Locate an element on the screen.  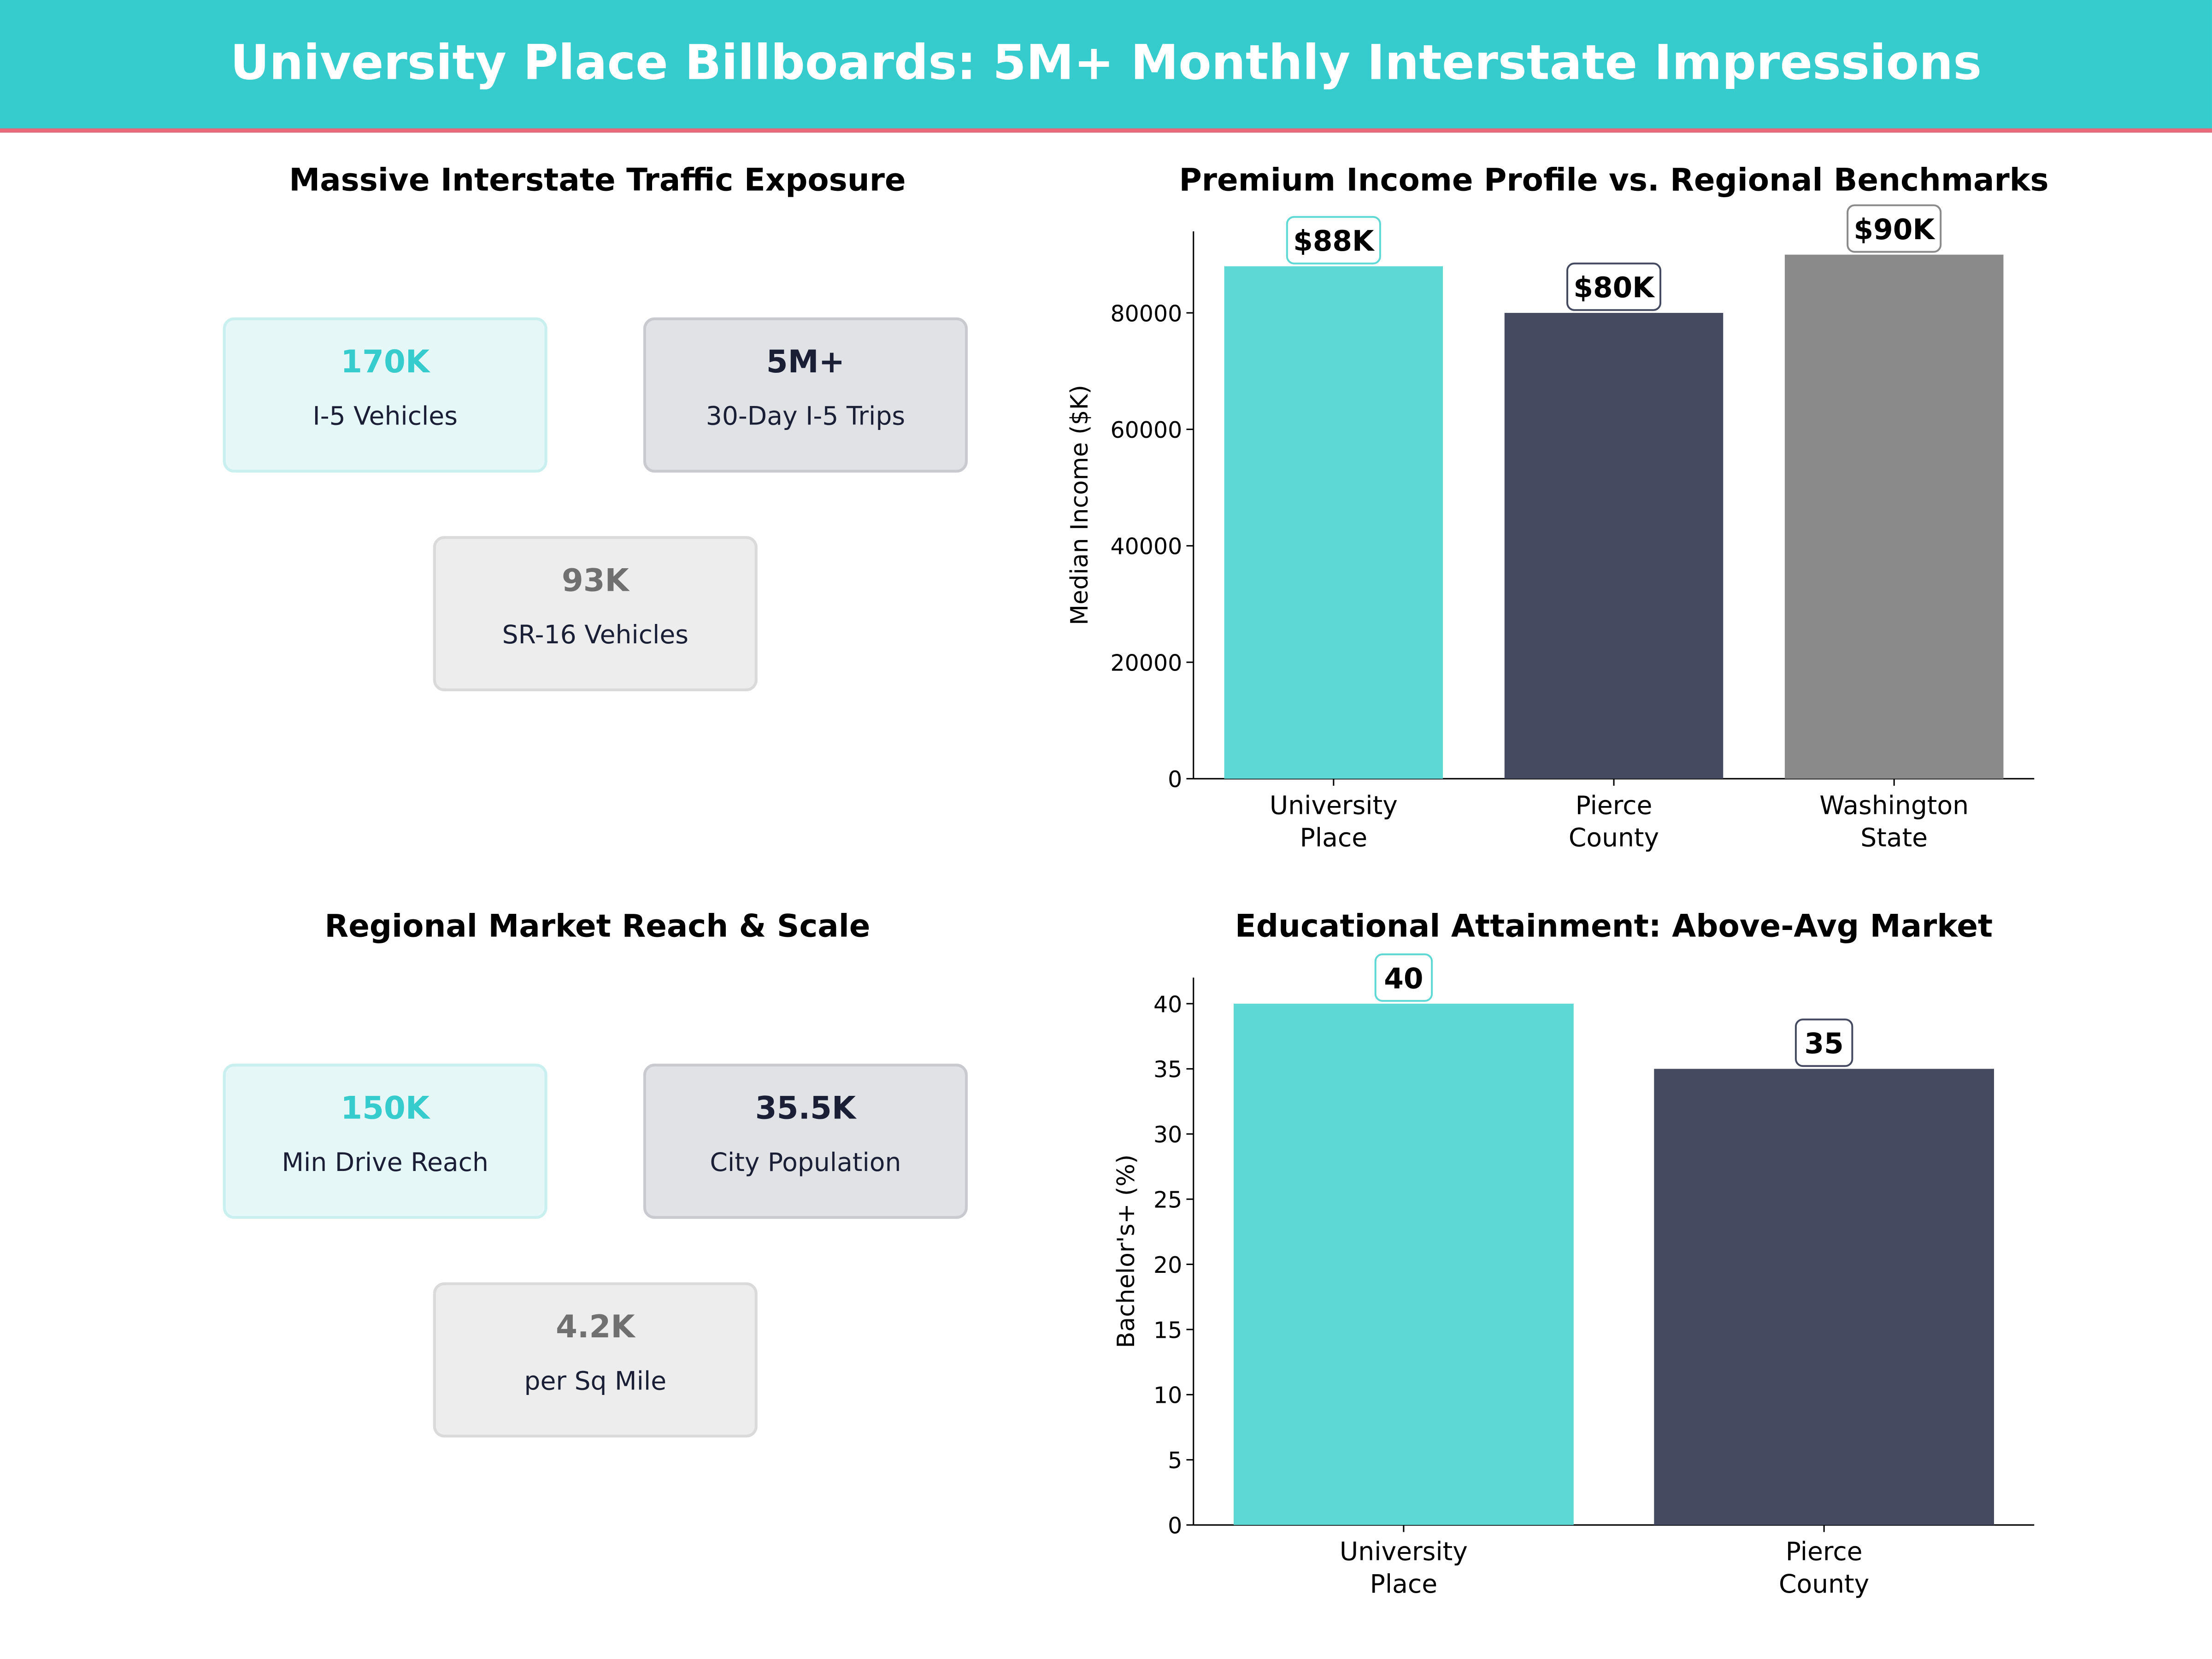
y-tick-label: 20 is located at coordinates (1167, 1265).